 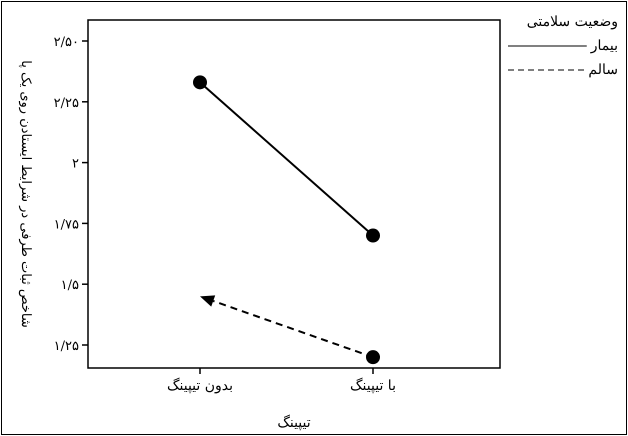 I want to click on x-tick-label: بدون تیپینگ, so click(x=200, y=385).